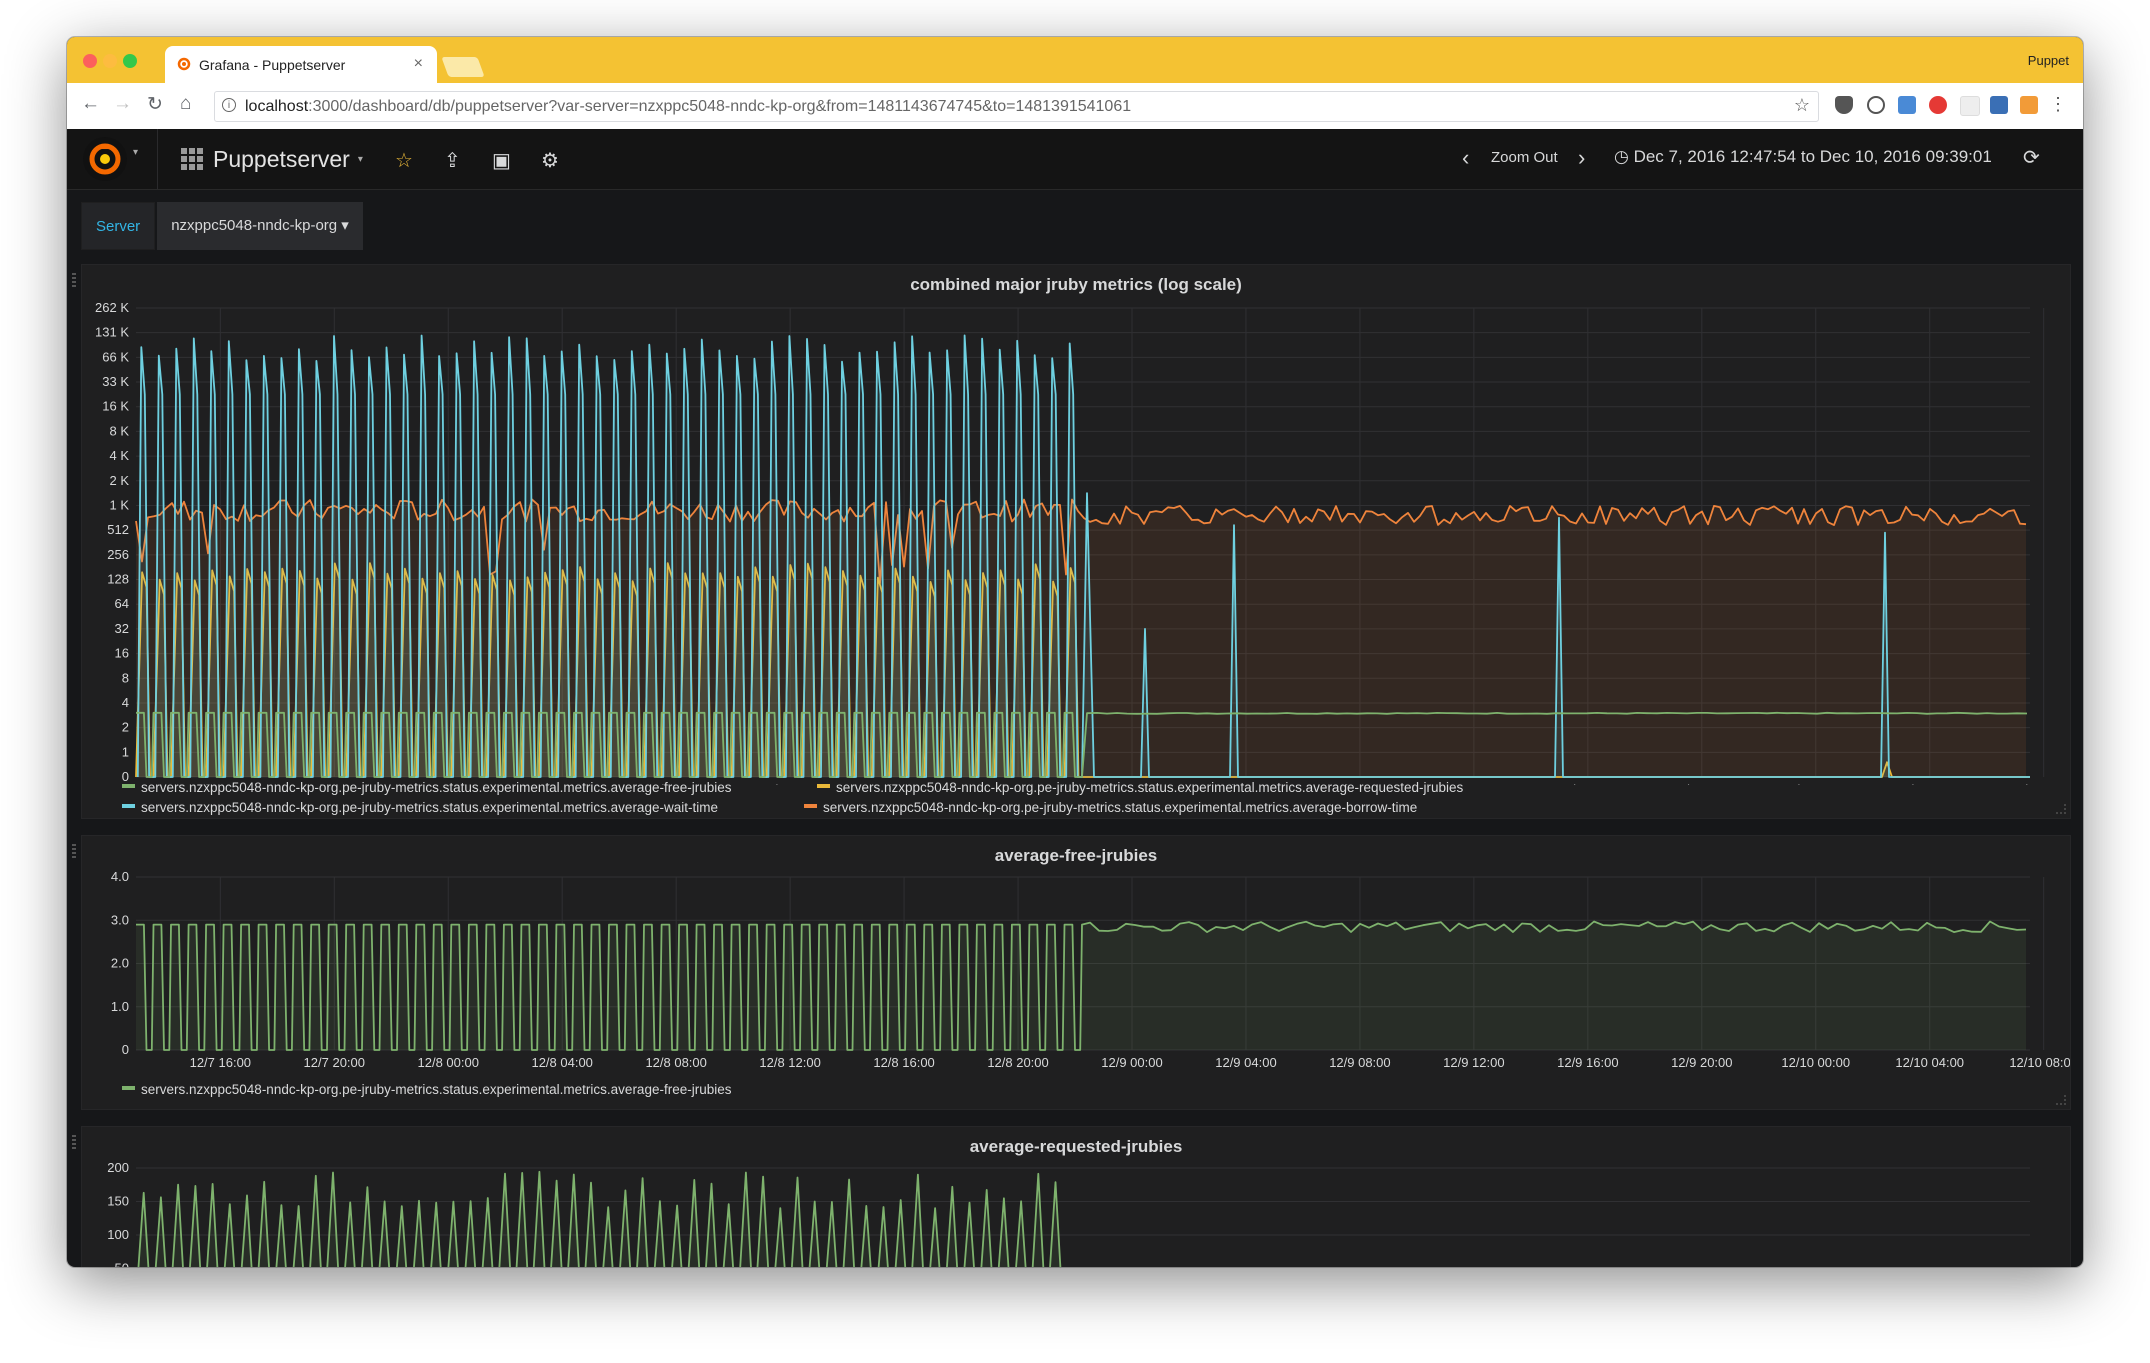 The width and height of the screenshot is (2150, 1363). What do you see at coordinates (186, 103) in the screenshot?
I see `home-icon: ⌂` at bounding box center [186, 103].